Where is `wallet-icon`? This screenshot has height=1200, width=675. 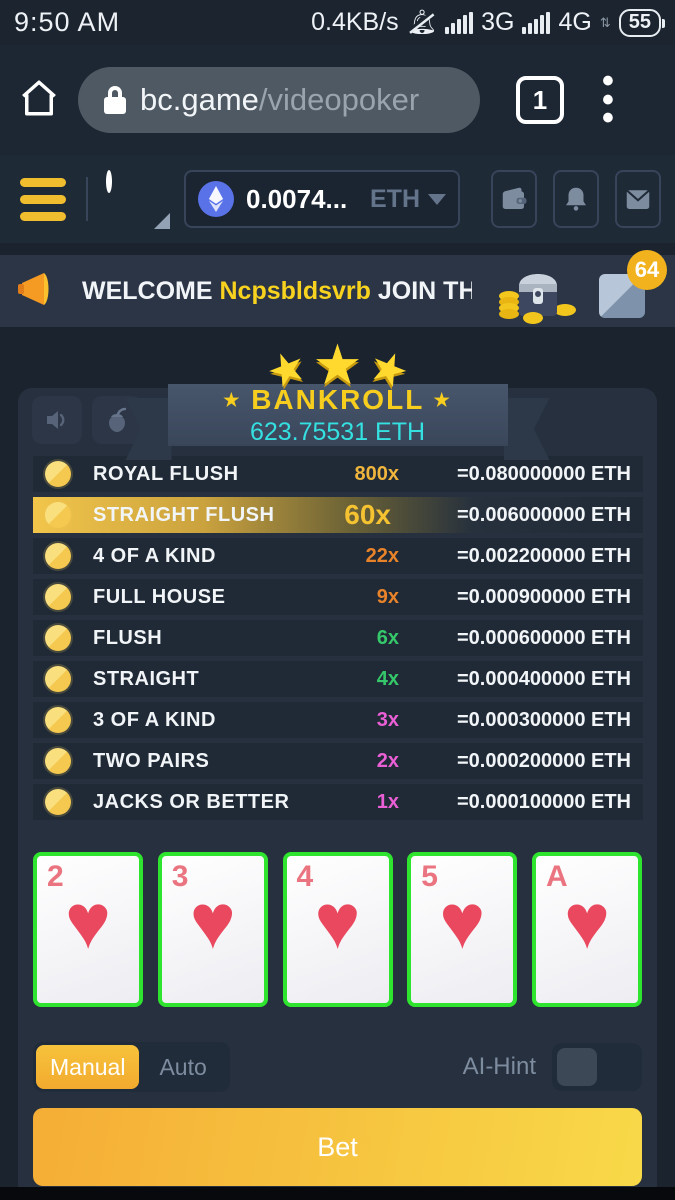 wallet-icon is located at coordinates (514, 198).